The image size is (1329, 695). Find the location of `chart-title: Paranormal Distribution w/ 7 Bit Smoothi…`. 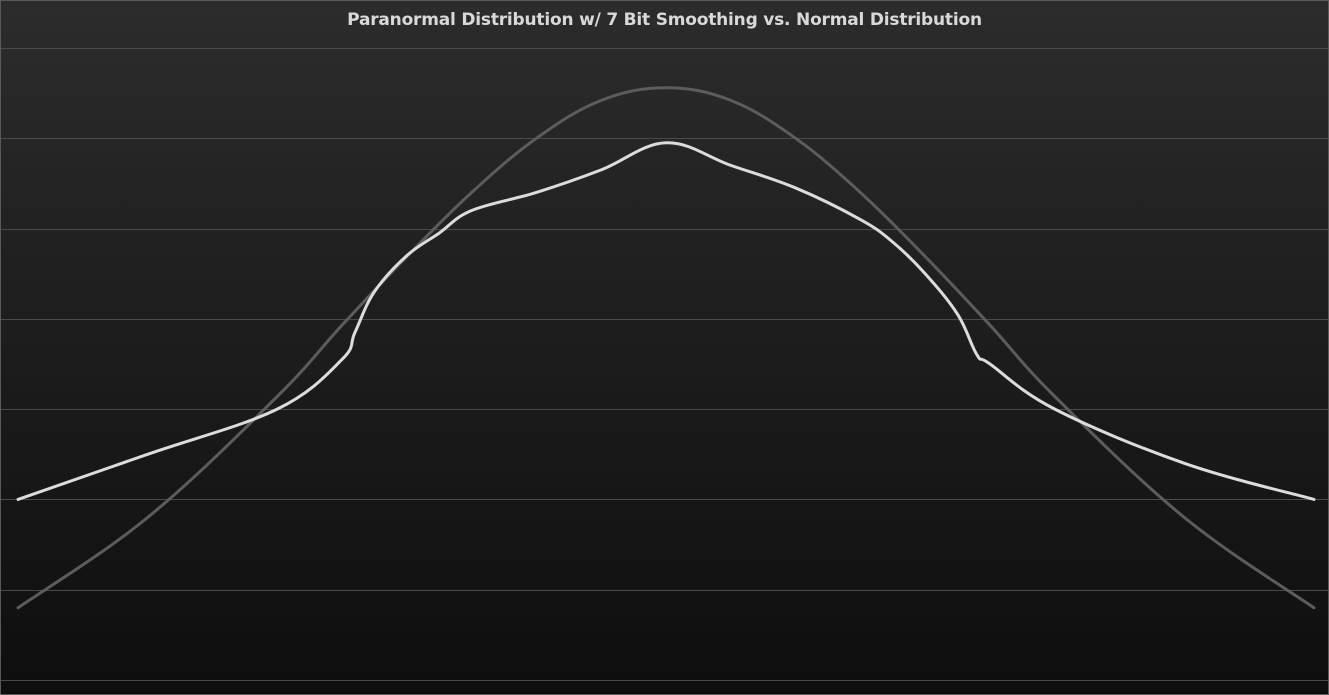

chart-title: Paranormal Distribution w/ 7 Bit Smoothi… is located at coordinates (664, 20).